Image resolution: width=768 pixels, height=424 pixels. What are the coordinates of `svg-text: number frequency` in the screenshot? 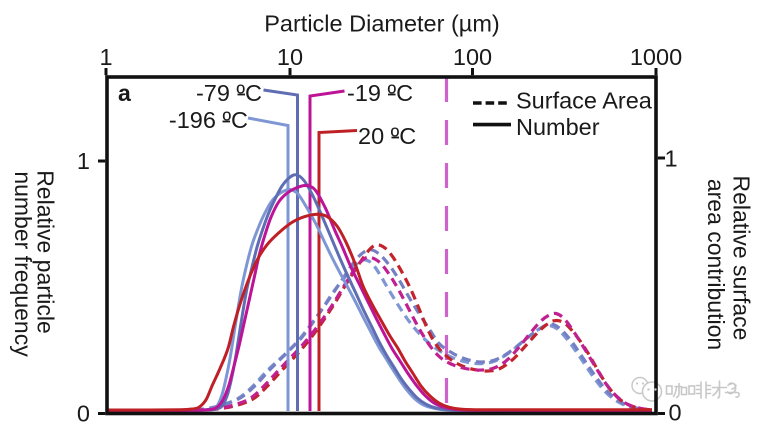 It's located at (23, 264).